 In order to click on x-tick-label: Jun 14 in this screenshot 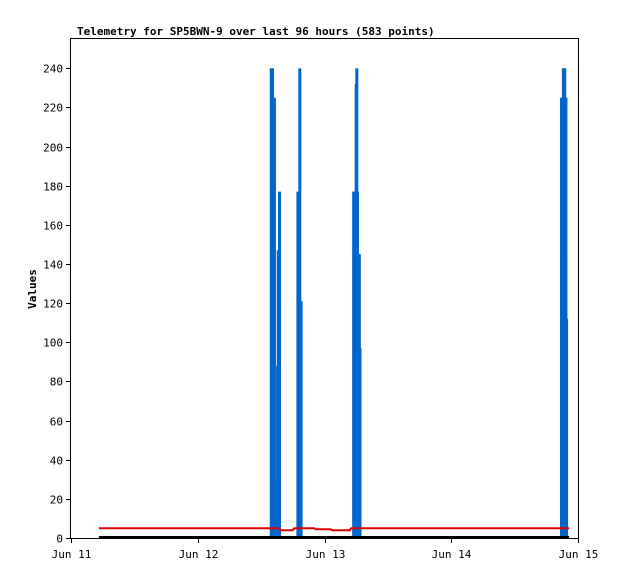, I will do `click(452, 554)`.